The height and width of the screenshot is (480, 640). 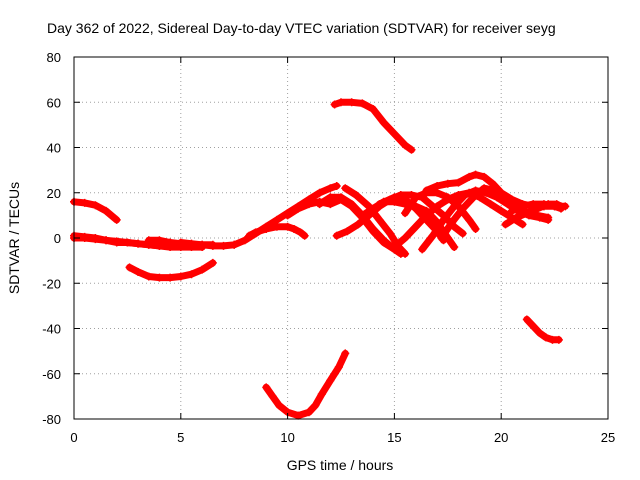 I want to click on x-tick-label: 20, so click(x=501, y=437).